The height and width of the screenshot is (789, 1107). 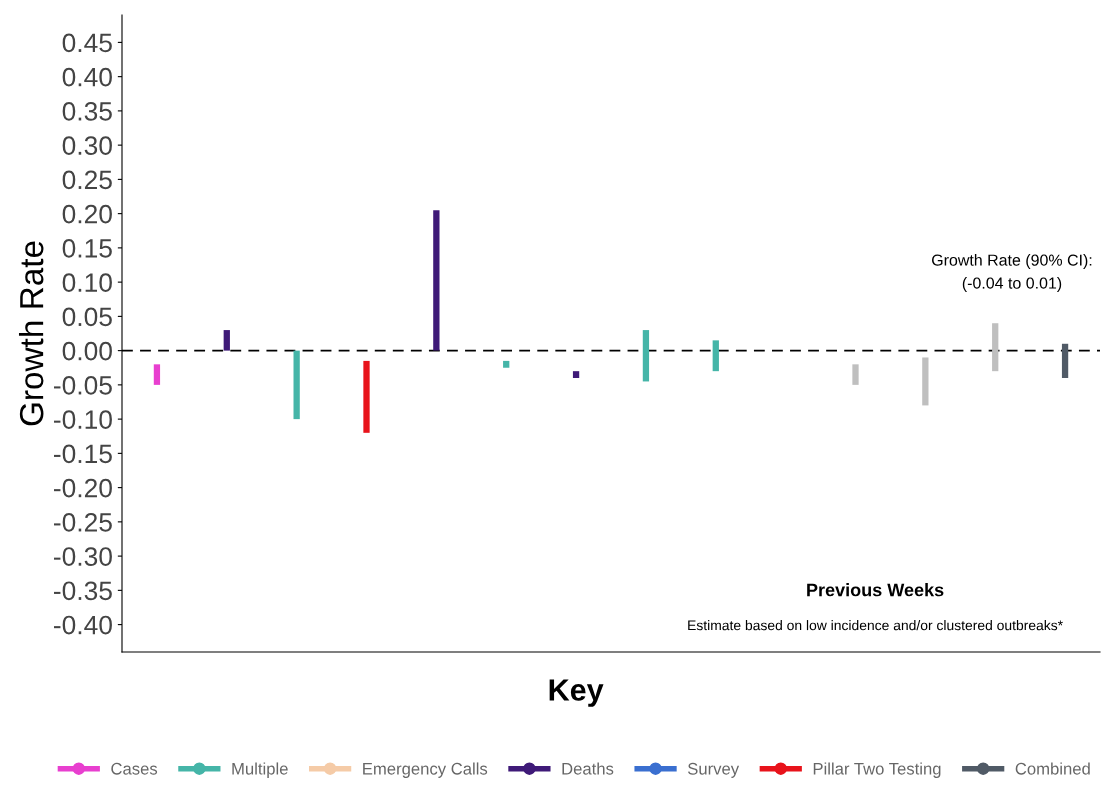 What do you see at coordinates (134, 768) in the screenshot?
I see `legend-label: Cases` at bounding box center [134, 768].